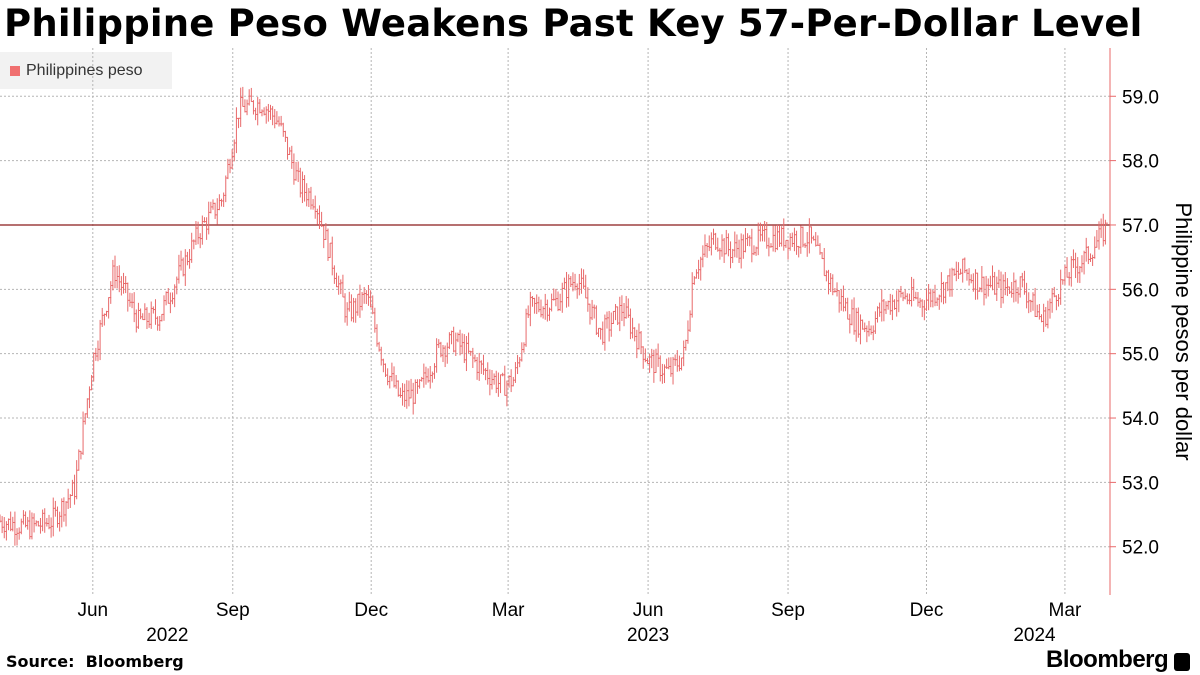 The width and height of the screenshot is (1200, 675). I want to click on y-tick-label: 58.0, so click(1140, 162).